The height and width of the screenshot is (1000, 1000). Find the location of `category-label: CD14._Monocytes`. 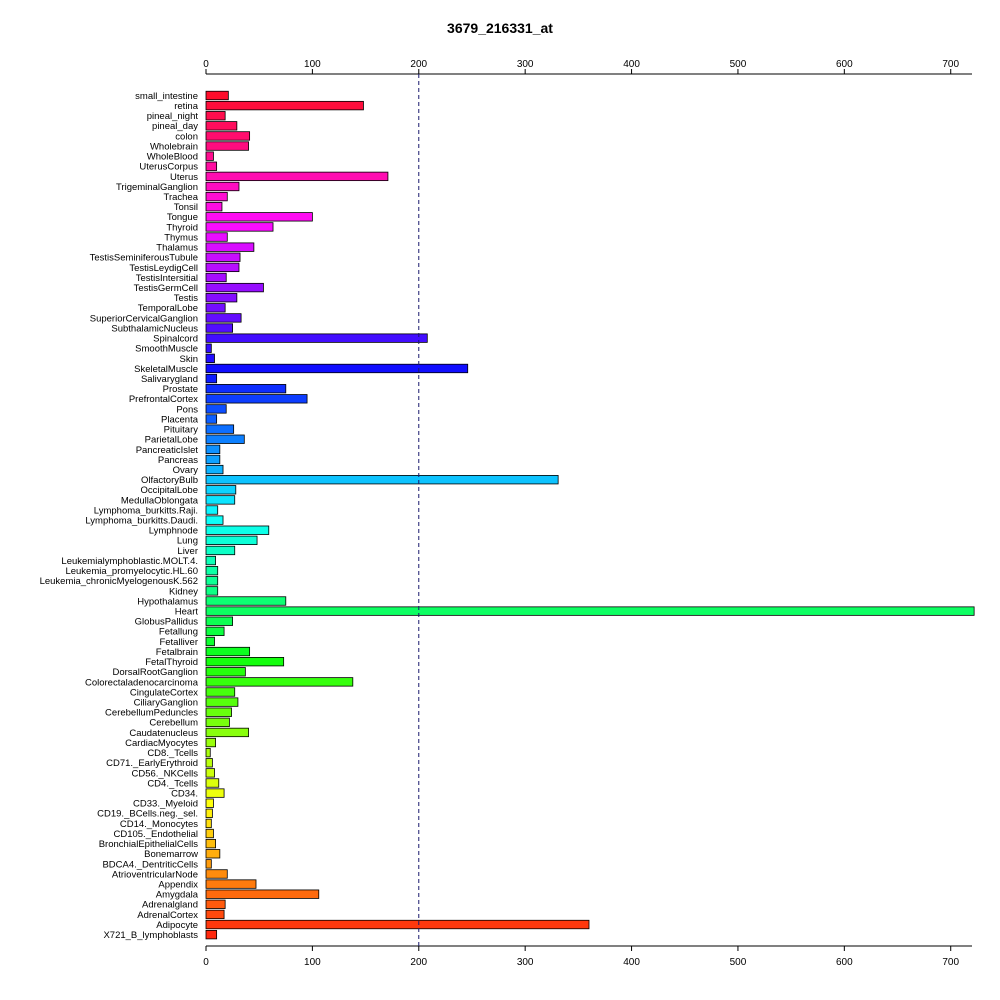

category-label: CD14._Monocytes is located at coordinates (159, 824).